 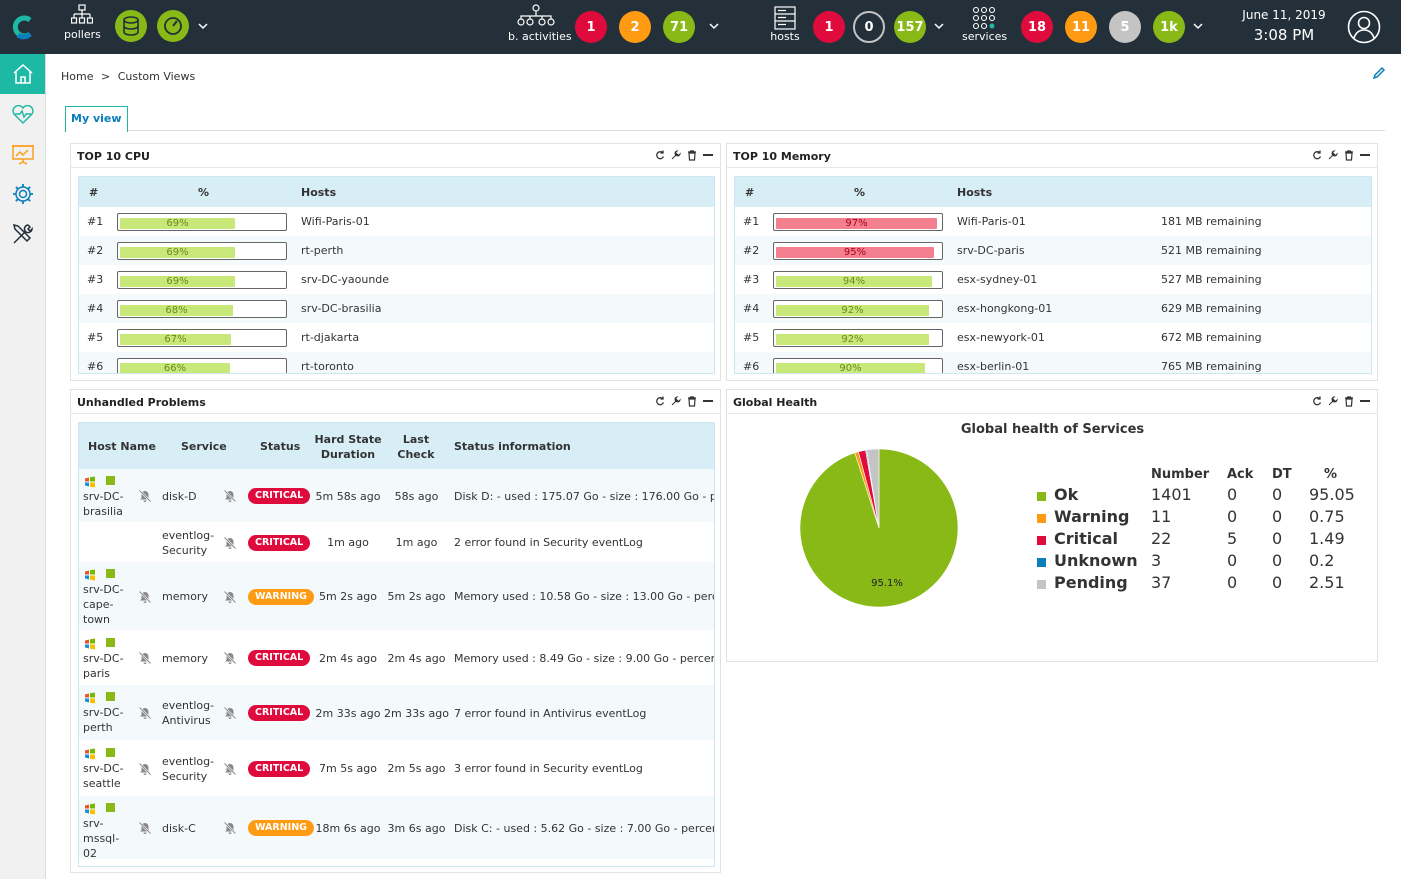 I want to click on sidebar-item-home, so click(x=22, y=74).